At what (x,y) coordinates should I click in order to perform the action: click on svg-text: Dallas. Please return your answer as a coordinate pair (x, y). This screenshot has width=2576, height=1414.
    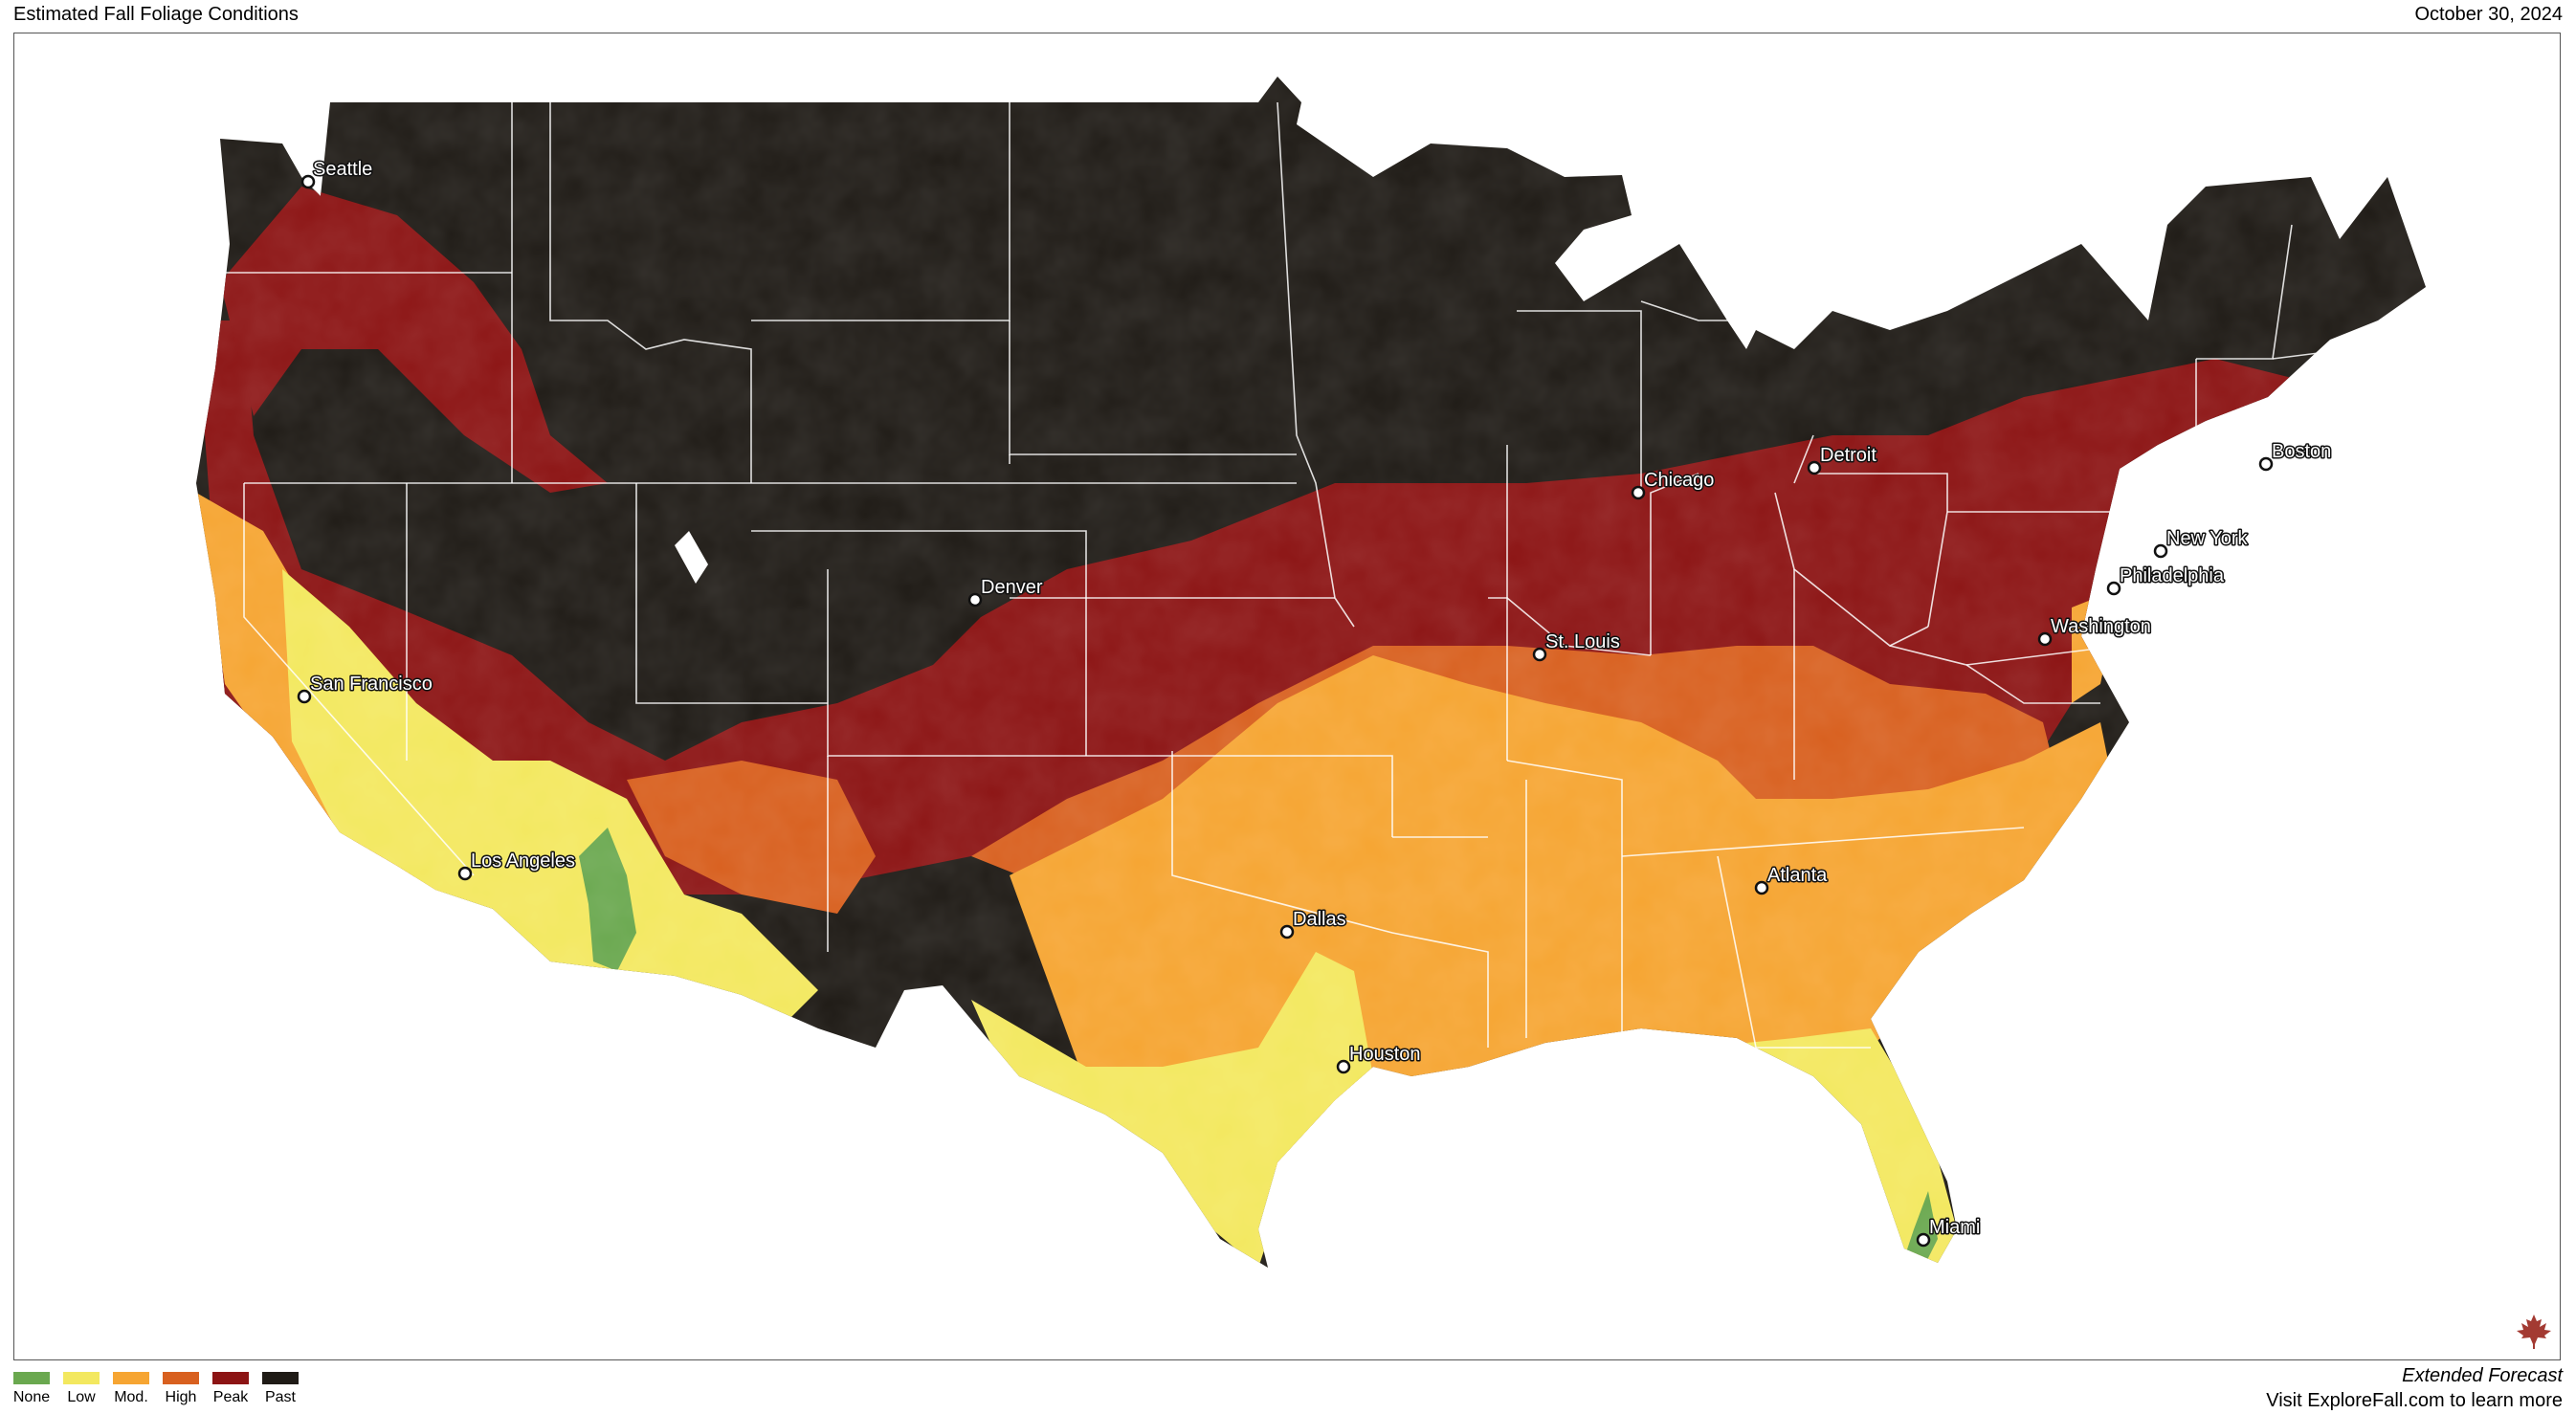
    Looking at the image, I should click on (1319, 919).